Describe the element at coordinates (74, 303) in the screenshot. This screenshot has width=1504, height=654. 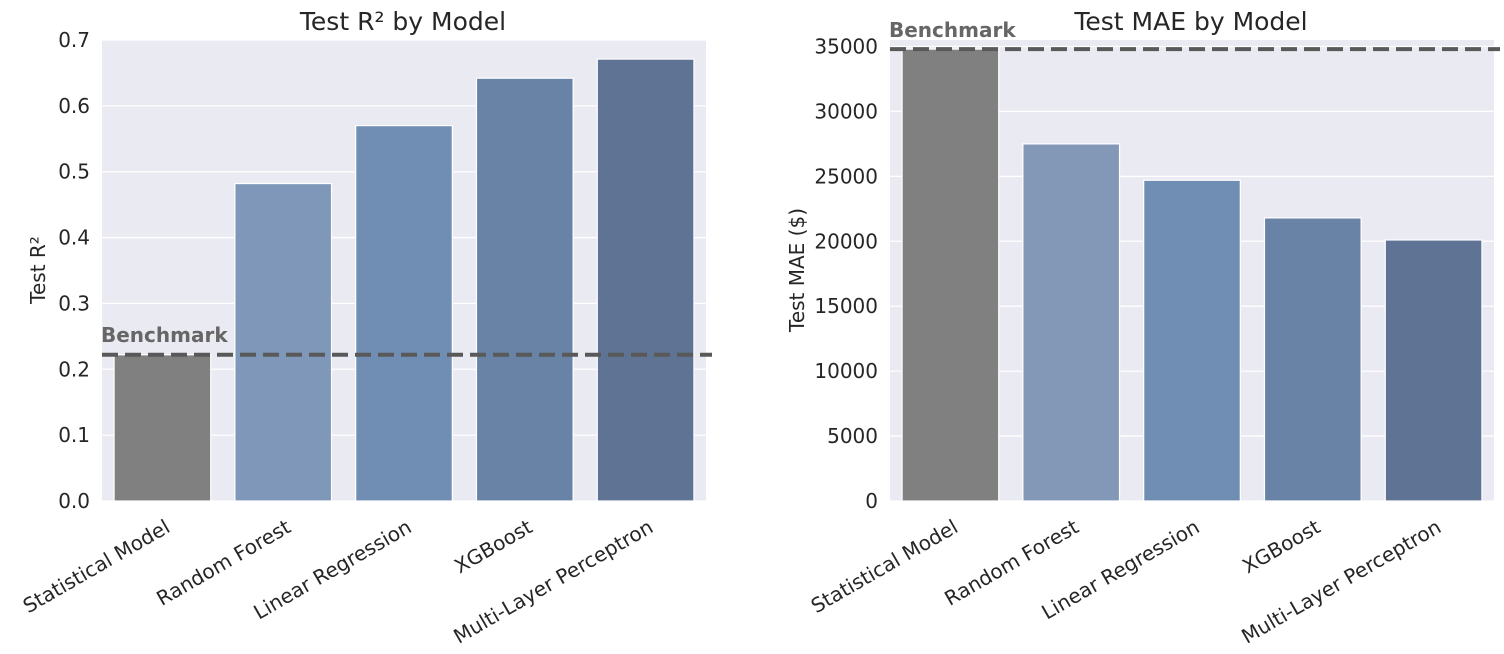
I see `y-tick-label: 0.3` at that location.